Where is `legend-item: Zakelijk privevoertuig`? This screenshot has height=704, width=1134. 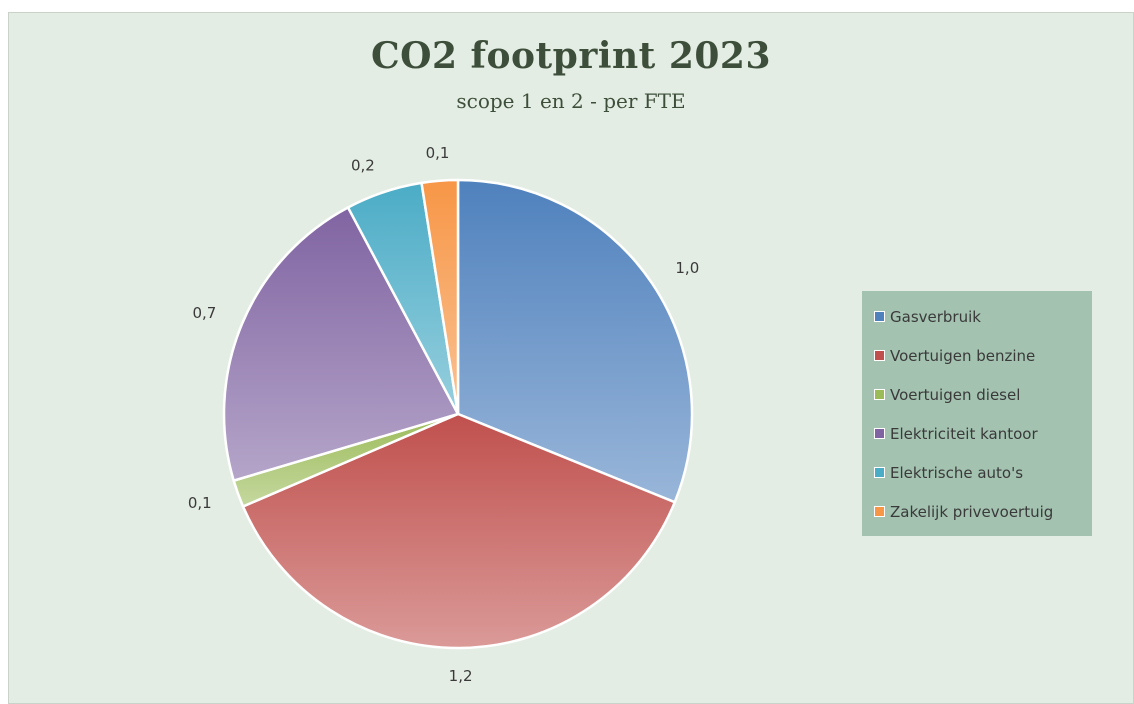 legend-item: Zakelijk privevoertuig is located at coordinates (983, 511).